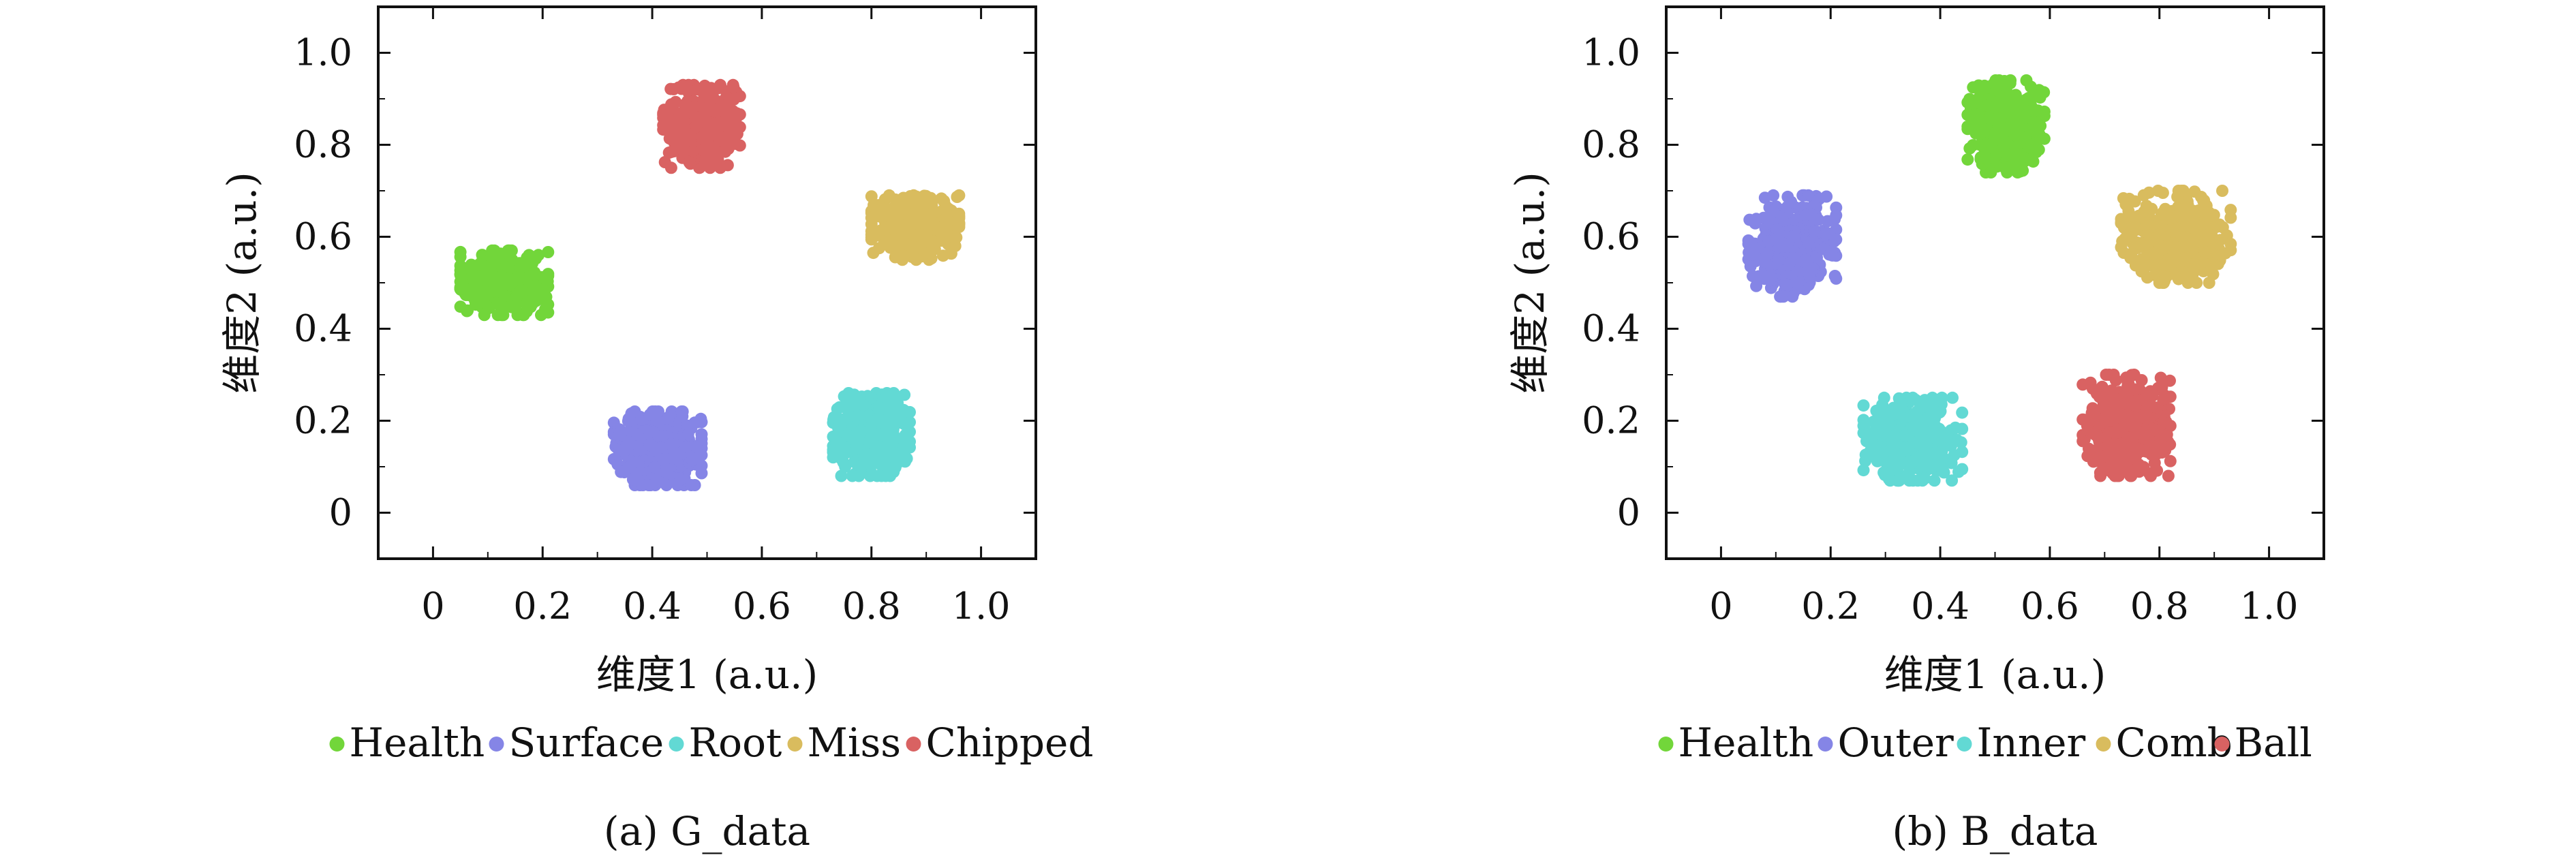 Image resolution: width=2576 pixels, height=866 pixels. I want to click on legend-item-outer: Outer, so click(1886, 743).